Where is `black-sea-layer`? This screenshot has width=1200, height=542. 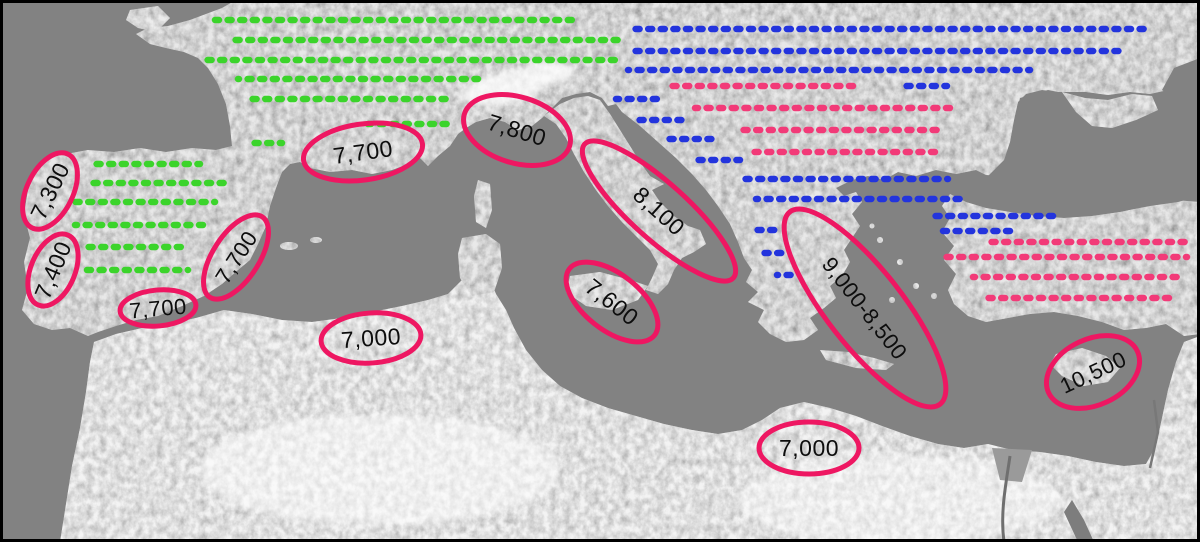
black-sea-layer is located at coordinates (1085, 135).